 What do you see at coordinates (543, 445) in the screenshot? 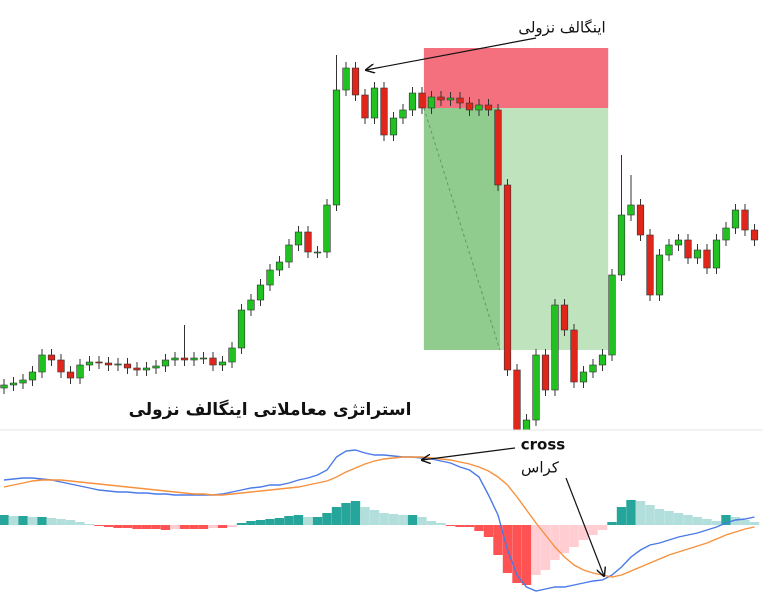
I see `annotation: cross` at bounding box center [543, 445].